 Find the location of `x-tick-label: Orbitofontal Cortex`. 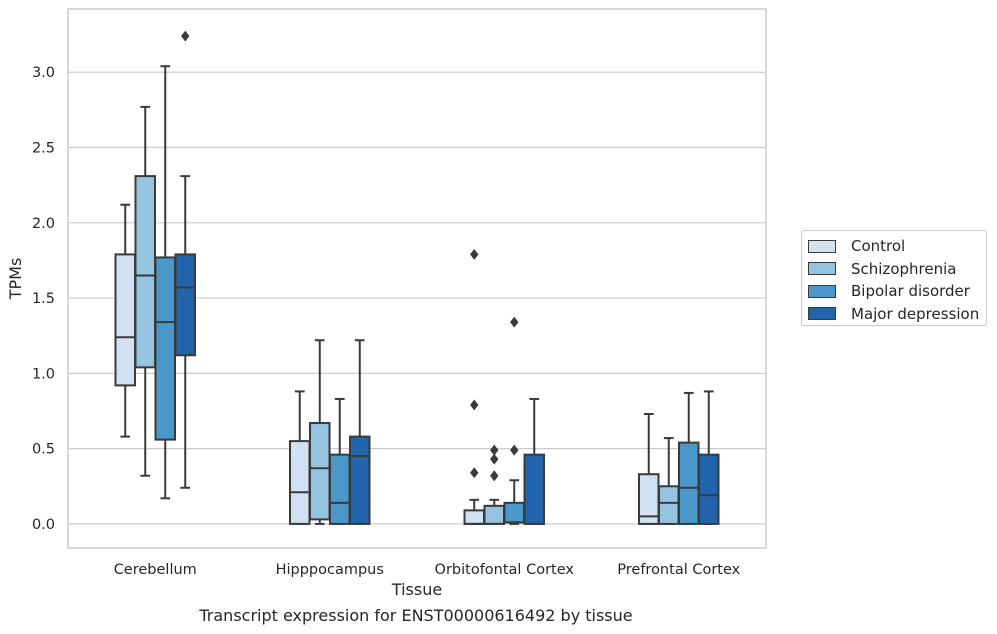

x-tick-label: Orbitofontal Cortex is located at coordinates (505, 570).